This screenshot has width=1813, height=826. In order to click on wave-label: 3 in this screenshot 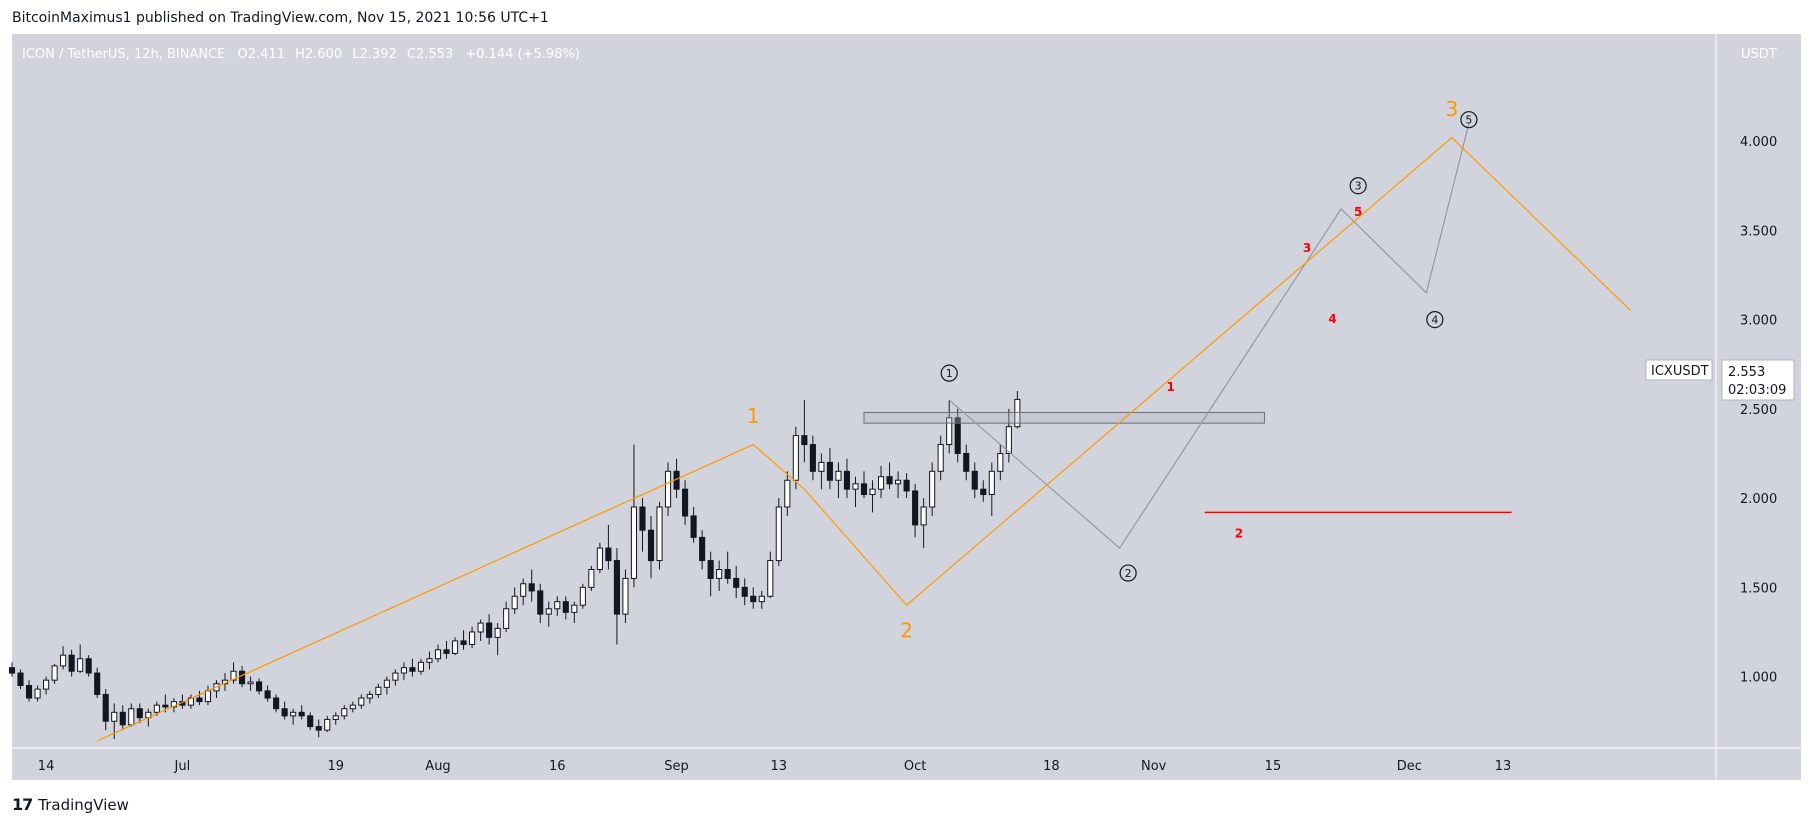, I will do `click(1307, 248)`.